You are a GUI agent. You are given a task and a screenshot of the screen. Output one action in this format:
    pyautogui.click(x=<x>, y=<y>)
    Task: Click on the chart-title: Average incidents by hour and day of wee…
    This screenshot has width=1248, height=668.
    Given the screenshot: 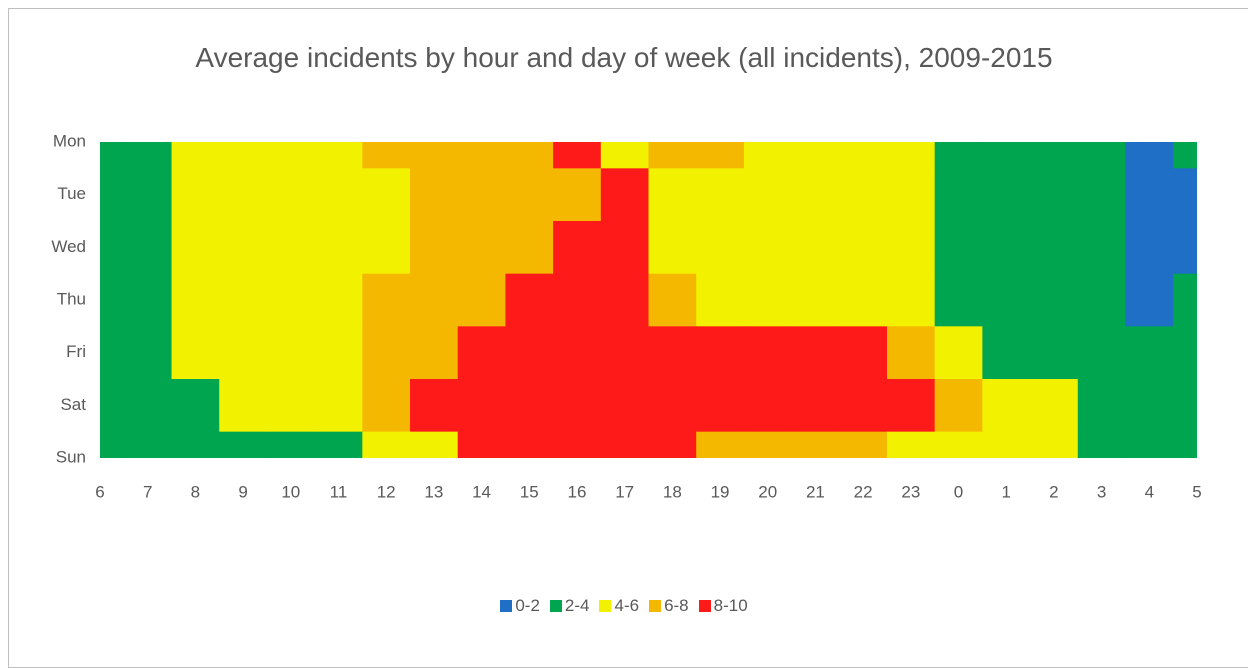 What is the action you would take?
    pyautogui.click(x=624, y=57)
    